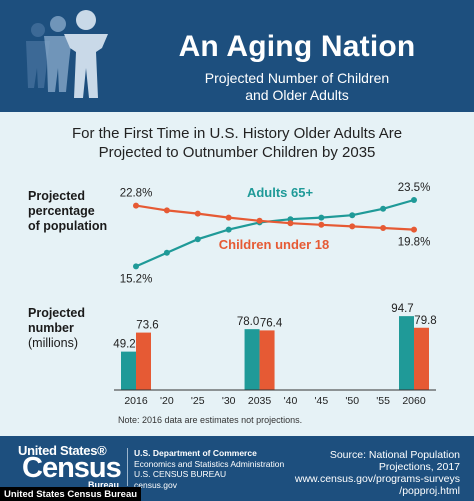  What do you see at coordinates (72, 468) in the screenshot?
I see `census-logo-wordmark: Census` at bounding box center [72, 468].